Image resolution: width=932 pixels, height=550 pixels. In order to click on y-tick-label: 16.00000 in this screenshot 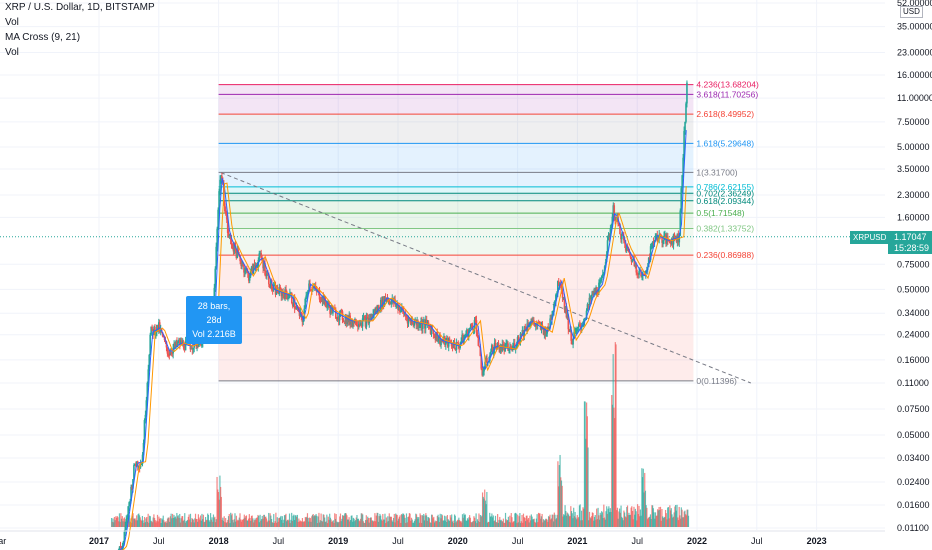, I will do `click(914, 75)`.